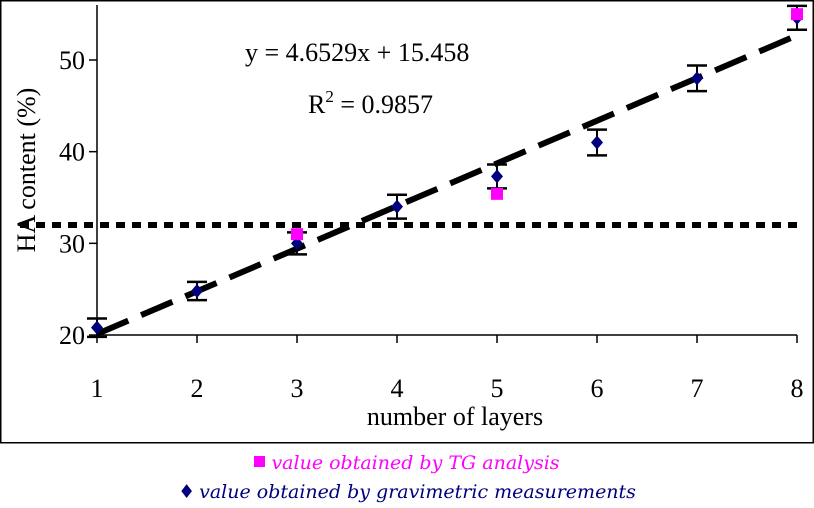  I want to click on legend-entry-tg: value obtained by TG analysis, so click(407, 463).